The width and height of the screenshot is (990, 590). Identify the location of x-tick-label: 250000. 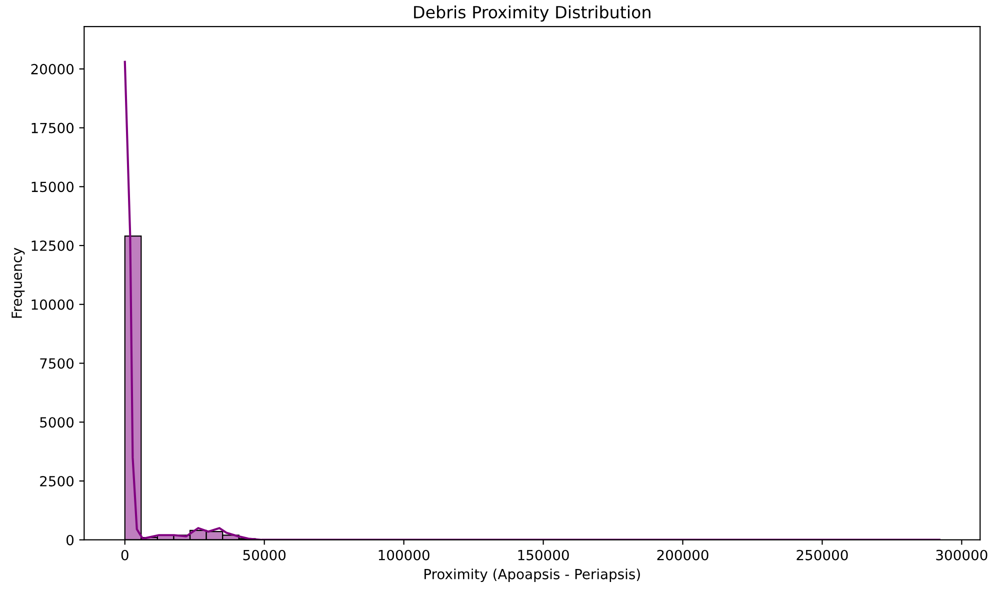
(822, 555).